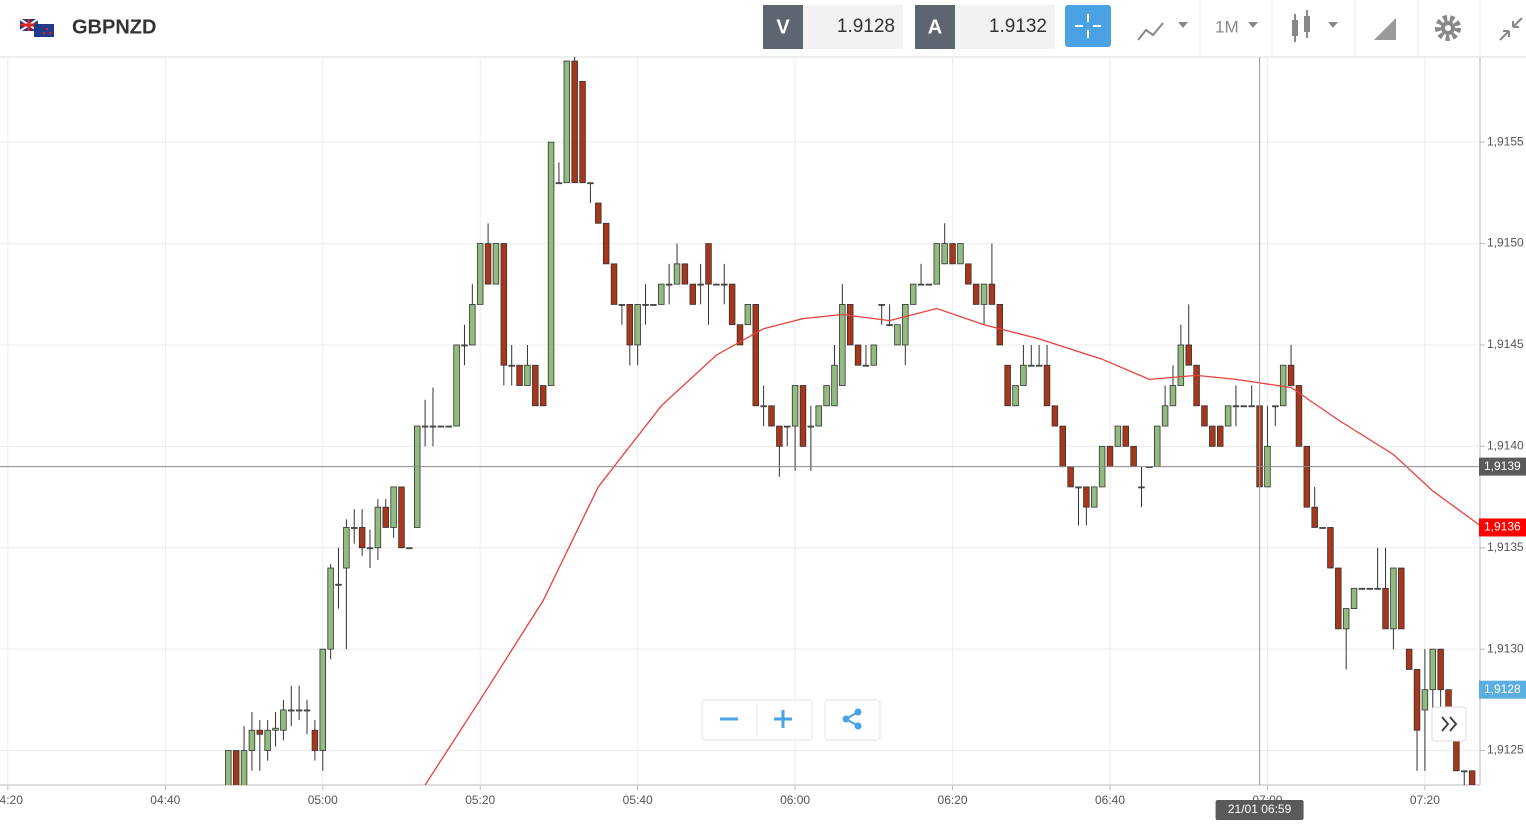  I want to click on share, so click(852, 719).